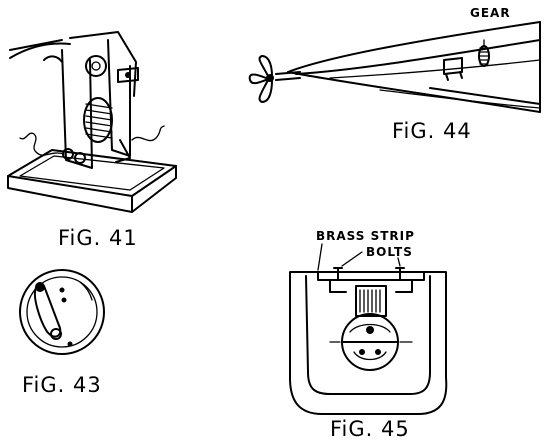  What do you see at coordinates (62, 385) in the screenshot?
I see `fig43-caption: FiG. 43` at bounding box center [62, 385].